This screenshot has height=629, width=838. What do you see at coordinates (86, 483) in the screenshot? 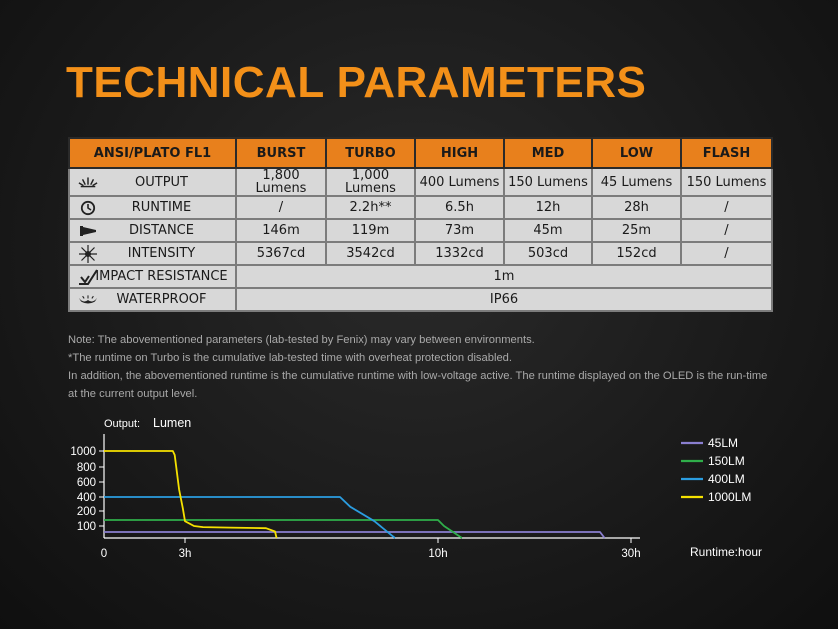
I see `y-tick-label: 600` at bounding box center [86, 483].